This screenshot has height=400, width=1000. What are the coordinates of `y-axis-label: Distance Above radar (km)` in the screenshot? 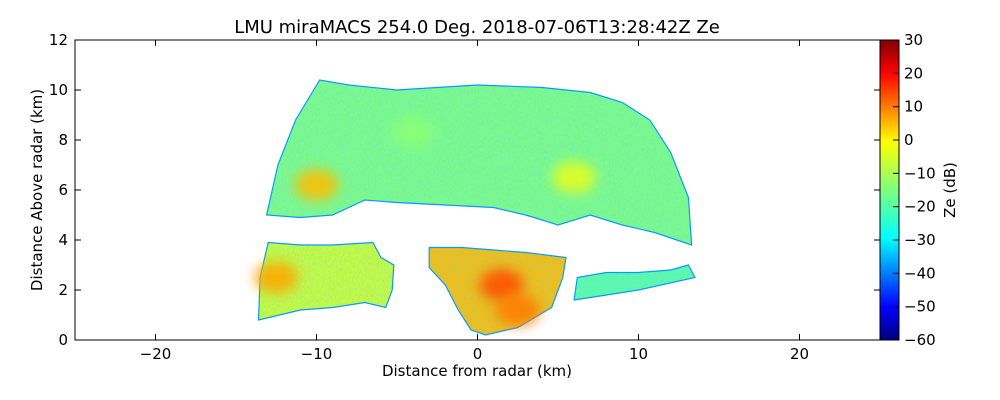 It's located at (37, 190).